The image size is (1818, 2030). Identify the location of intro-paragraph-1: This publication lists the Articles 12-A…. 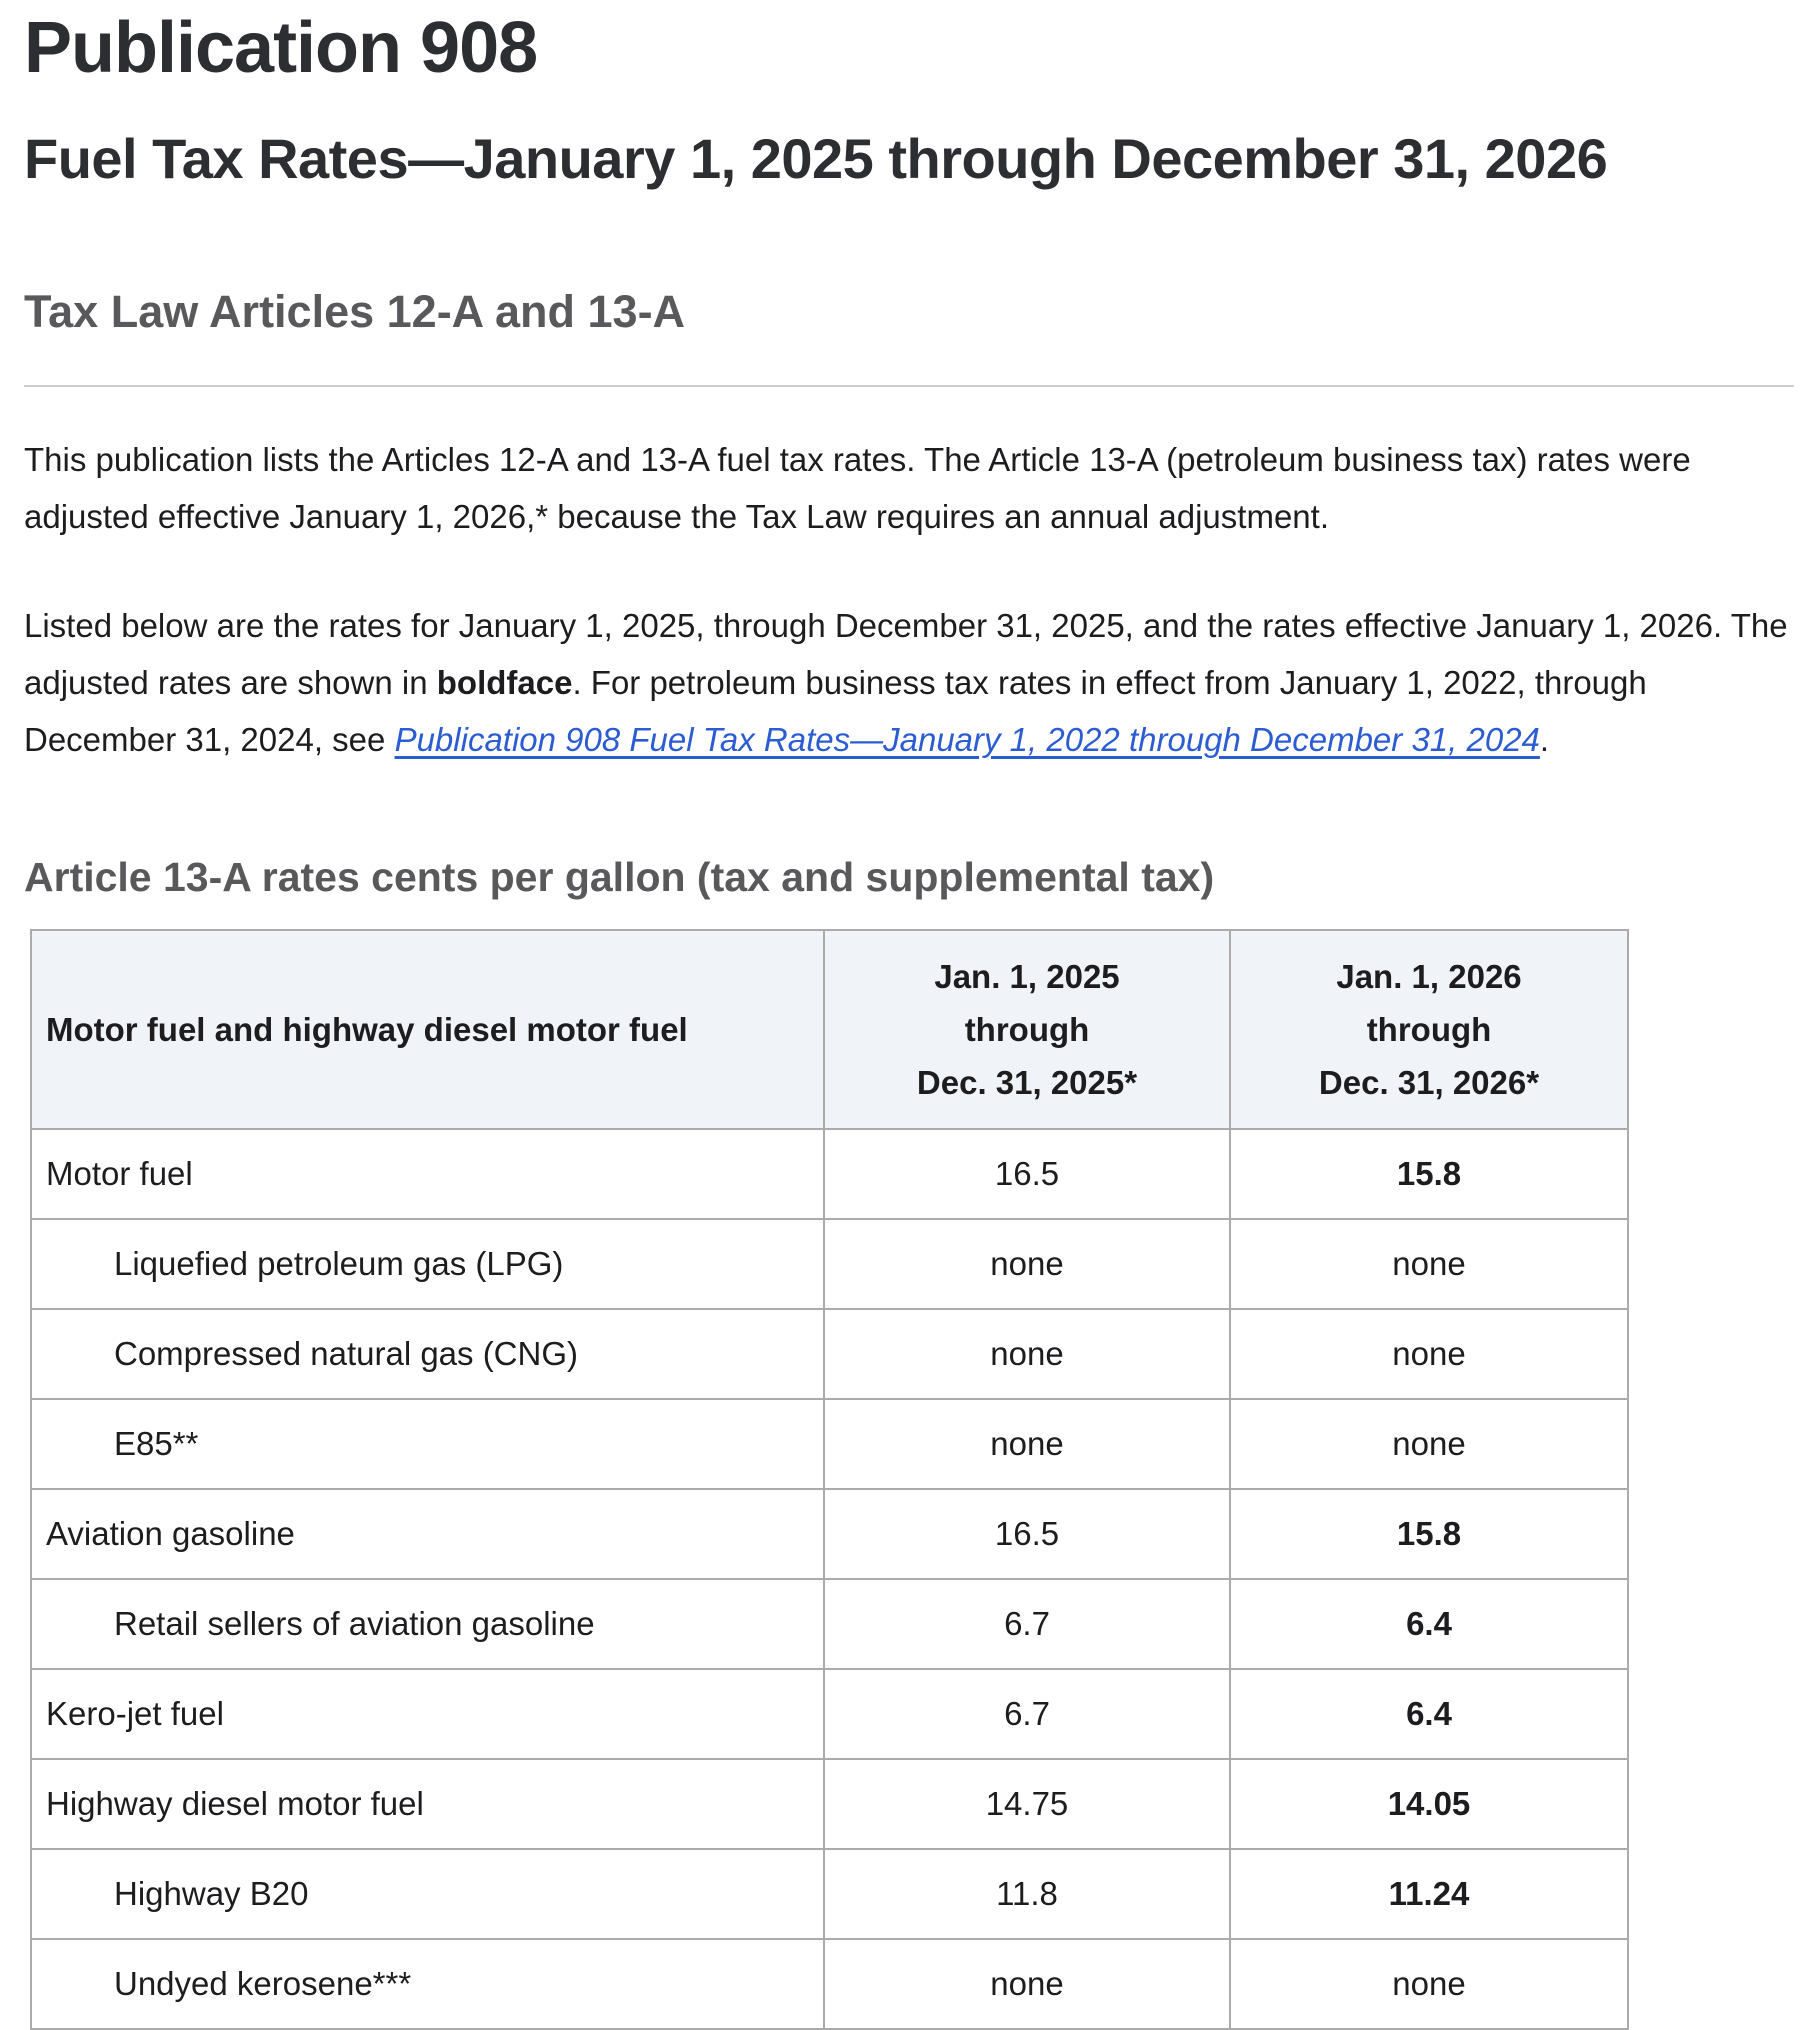
(857, 487).